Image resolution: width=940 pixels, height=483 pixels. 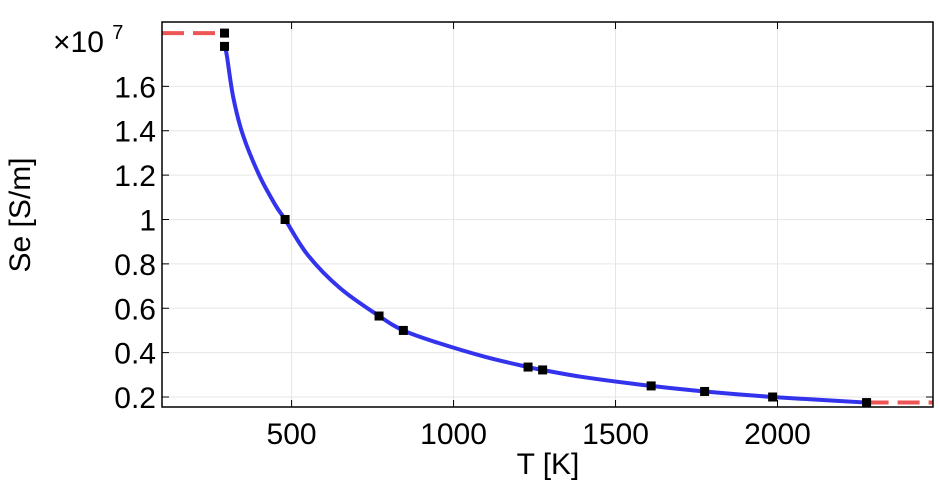 I want to click on y-tick-label: 1.2, so click(x=135, y=176).